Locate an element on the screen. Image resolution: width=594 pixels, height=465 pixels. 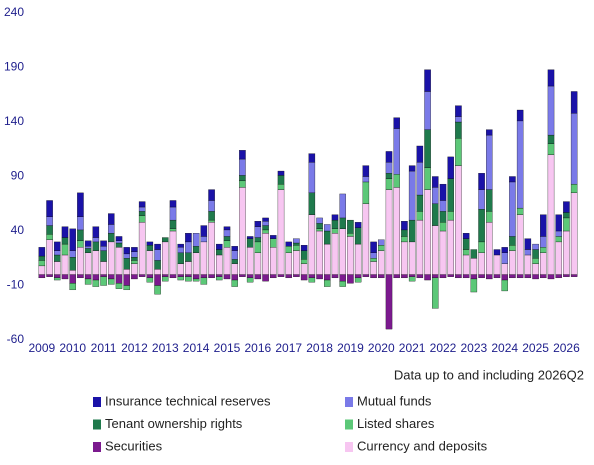
y-tick-label: 240 is located at coordinates (14, 12).